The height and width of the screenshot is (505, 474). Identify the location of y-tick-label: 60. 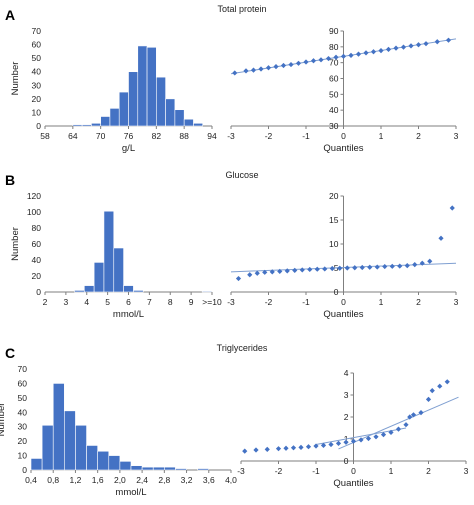
(37, 244).